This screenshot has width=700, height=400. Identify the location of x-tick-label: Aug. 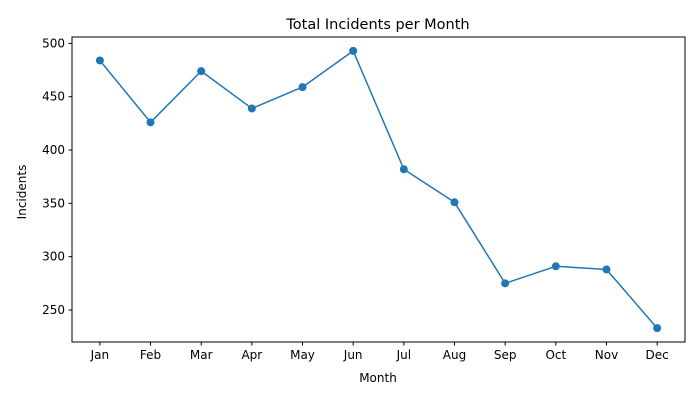
(454, 355).